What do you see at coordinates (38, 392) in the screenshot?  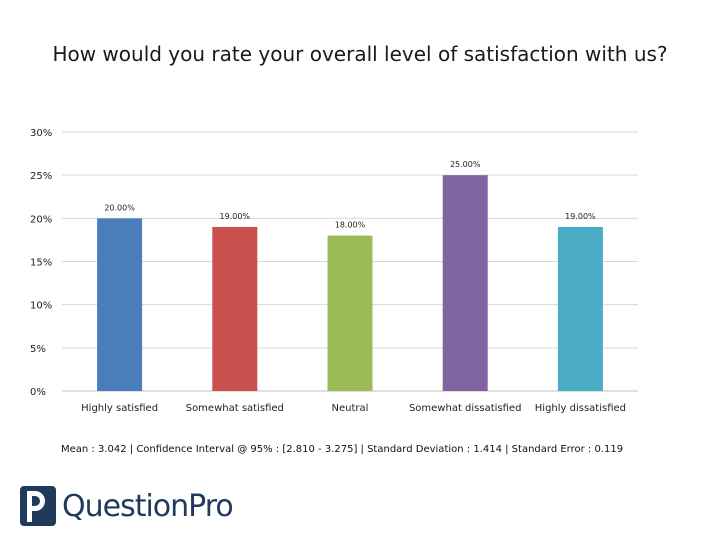 I see `y-tick-label: 0%` at bounding box center [38, 392].